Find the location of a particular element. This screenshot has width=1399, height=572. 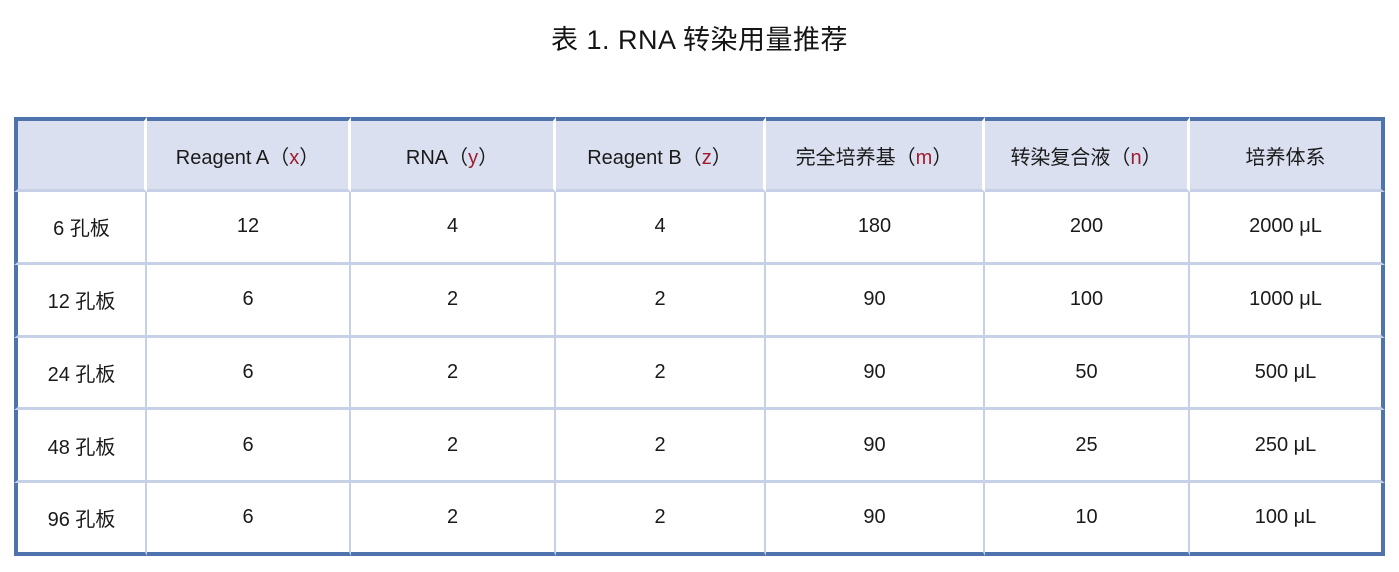

col-header-culture-system: 培养体系 is located at coordinates (1287, 154).